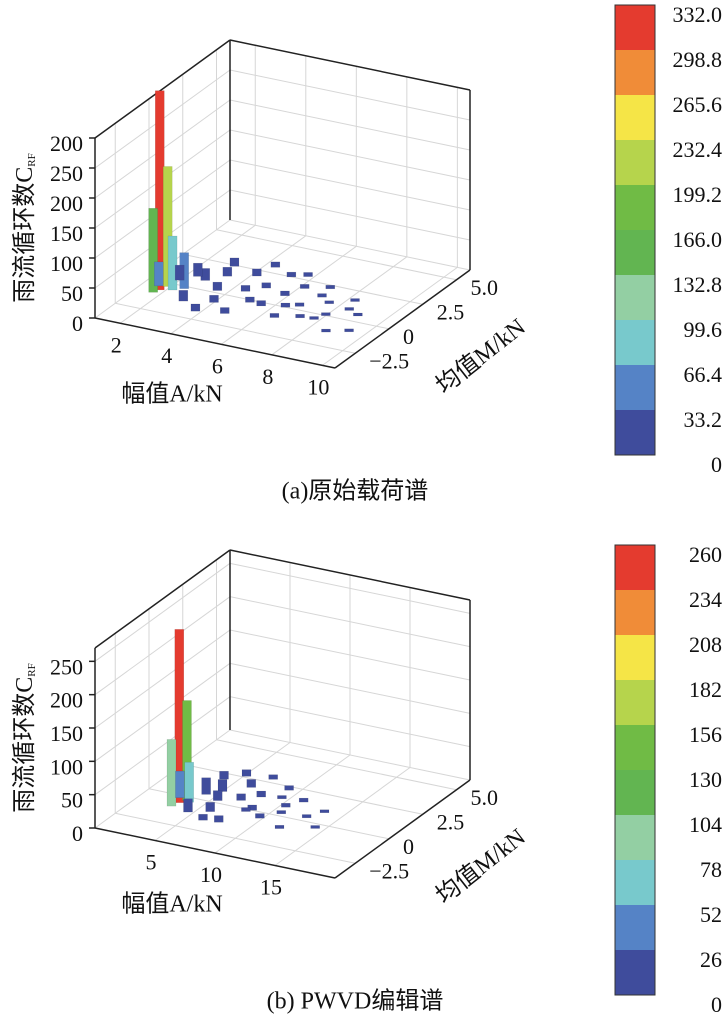 The height and width of the screenshot is (1032, 725). Describe the element at coordinates (451, 311) in the screenshot. I see `y-tick-label: 2.5` at that location.